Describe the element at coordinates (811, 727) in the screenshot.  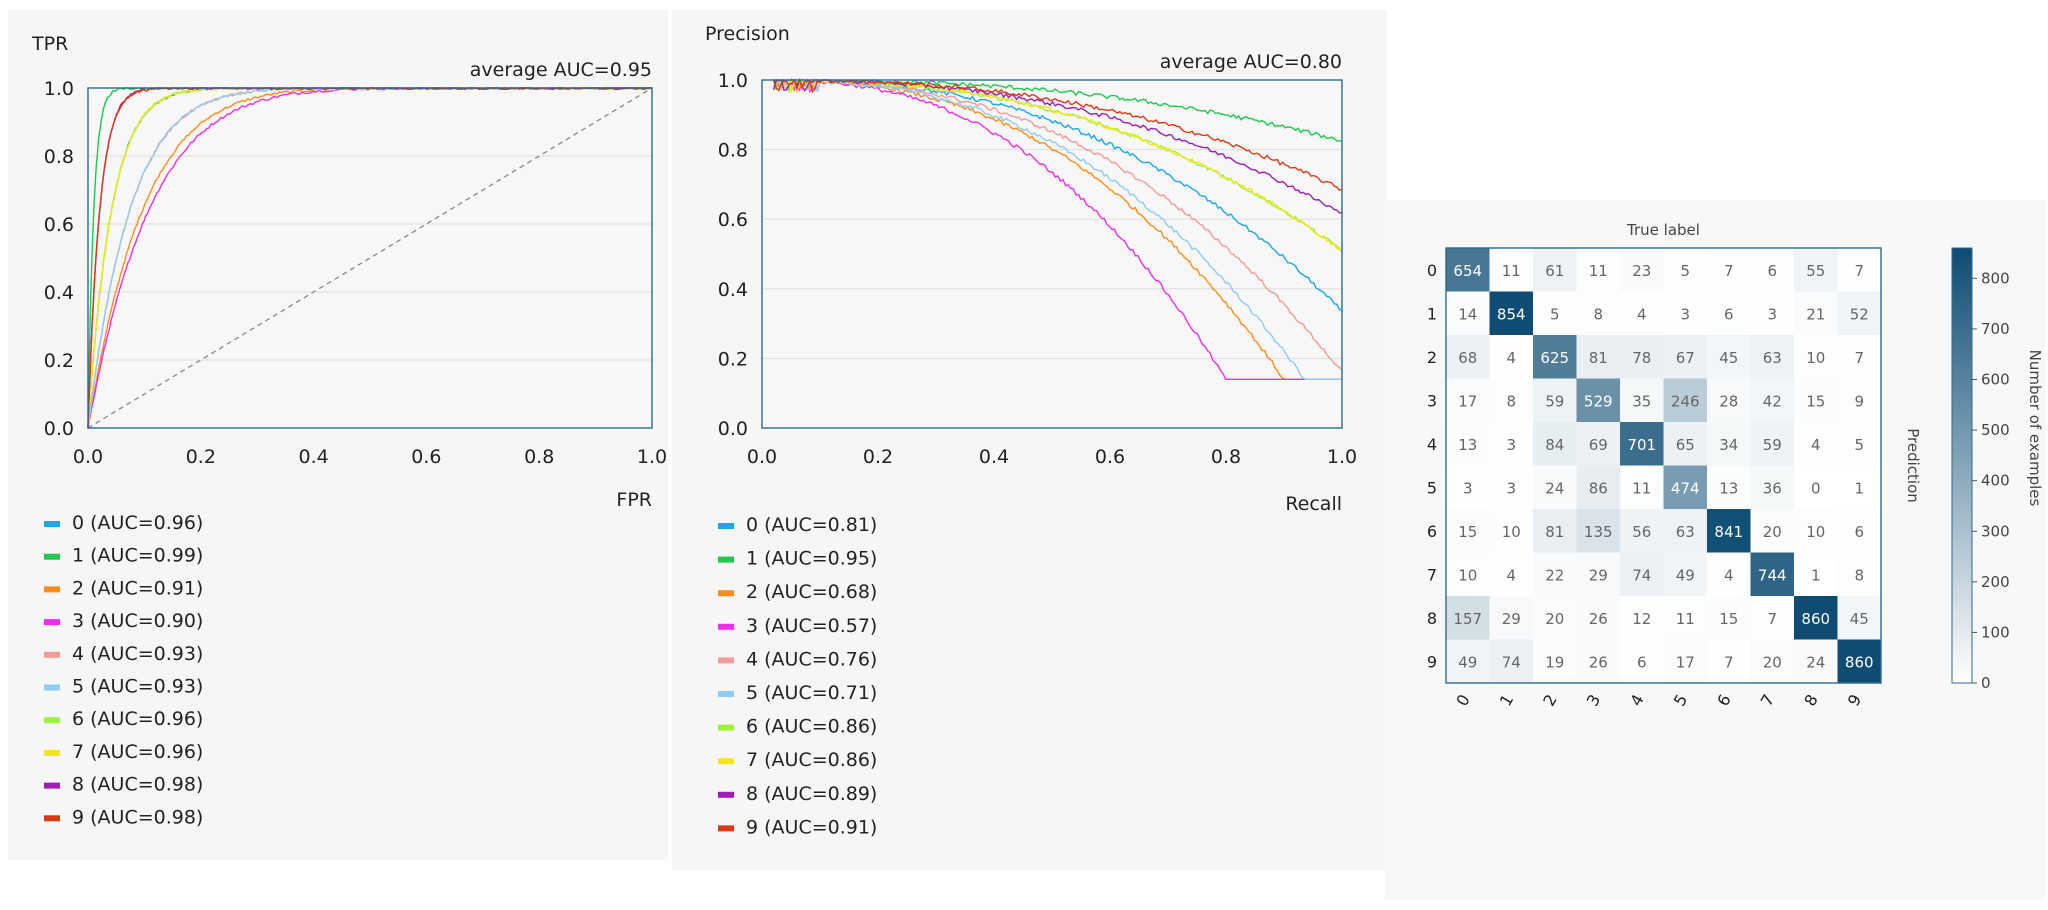
I see `pr-legend-entry: 6 (AUC=0.86)` at that location.